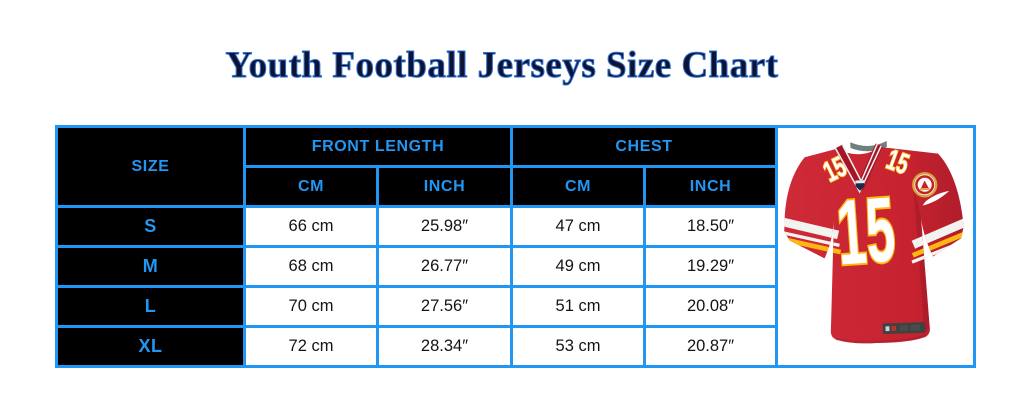 The width and height of the screenshot is (1024, 418). I want to click on table-row-size-xl: XL 72 cm 28.34″ 53 cm 20.87″, so click(515, 346).